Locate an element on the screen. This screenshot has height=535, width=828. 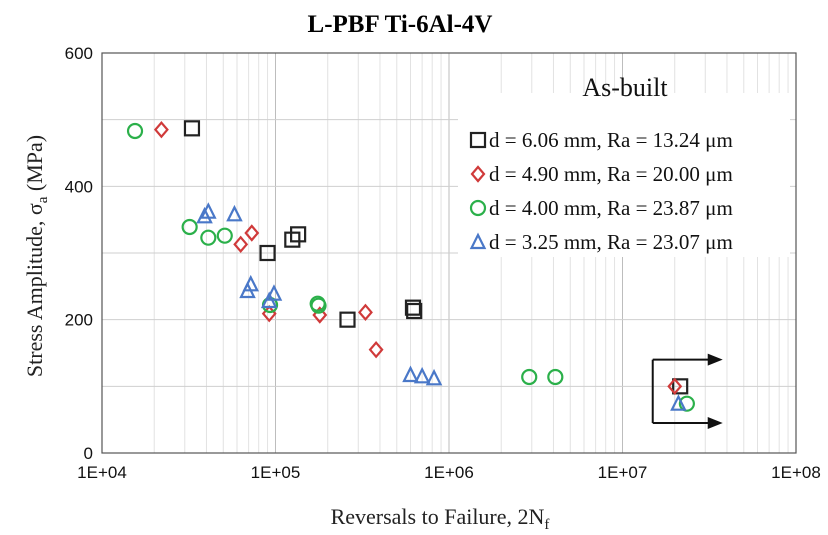
y-tick-label: 600 is located at coordinates (79, 53).